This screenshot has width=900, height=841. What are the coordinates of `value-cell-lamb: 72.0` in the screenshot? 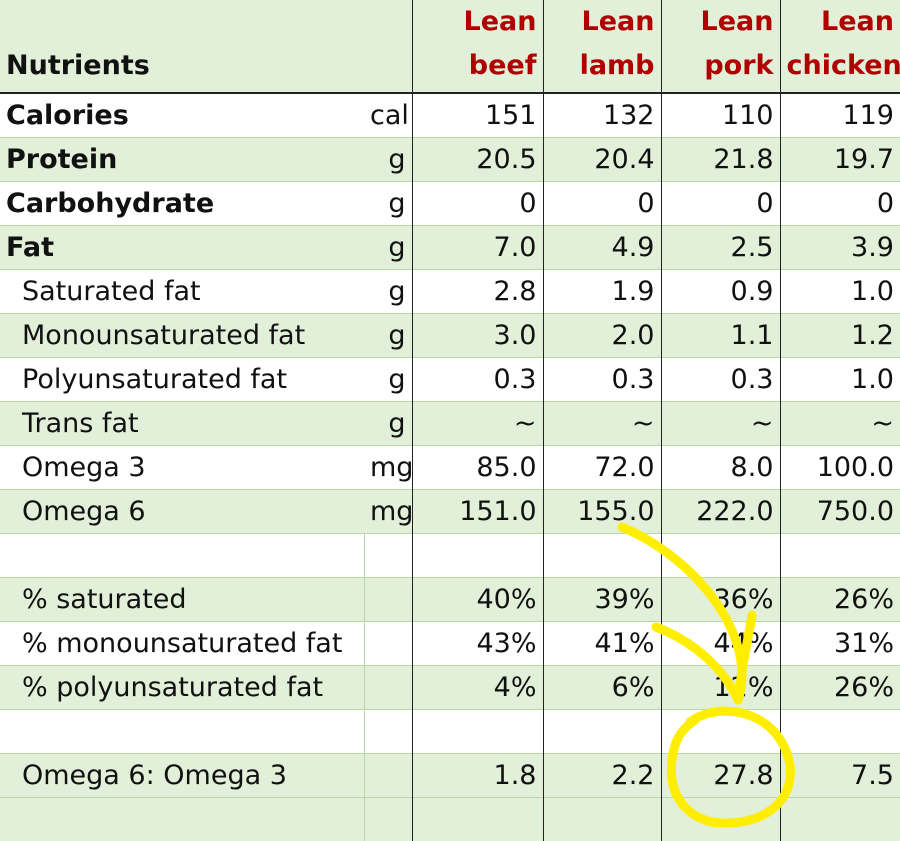 It's located at (602, 468).